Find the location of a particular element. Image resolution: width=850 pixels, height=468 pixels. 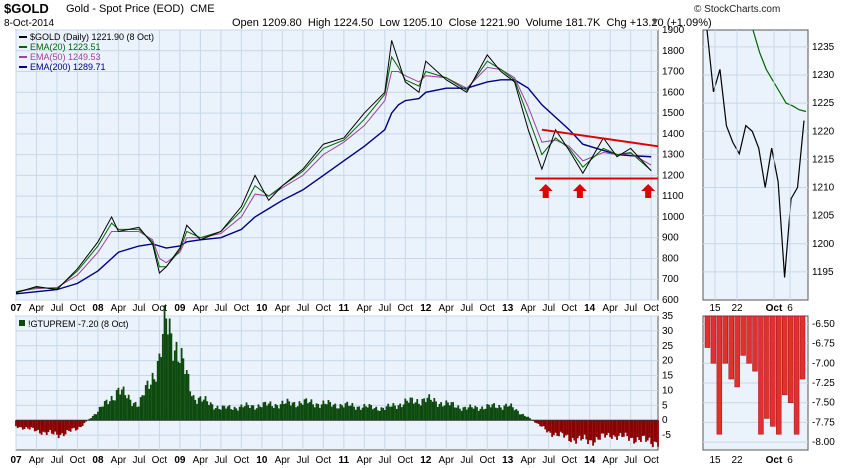

low-value: 1205.10 is located at coordinates (422, 23).